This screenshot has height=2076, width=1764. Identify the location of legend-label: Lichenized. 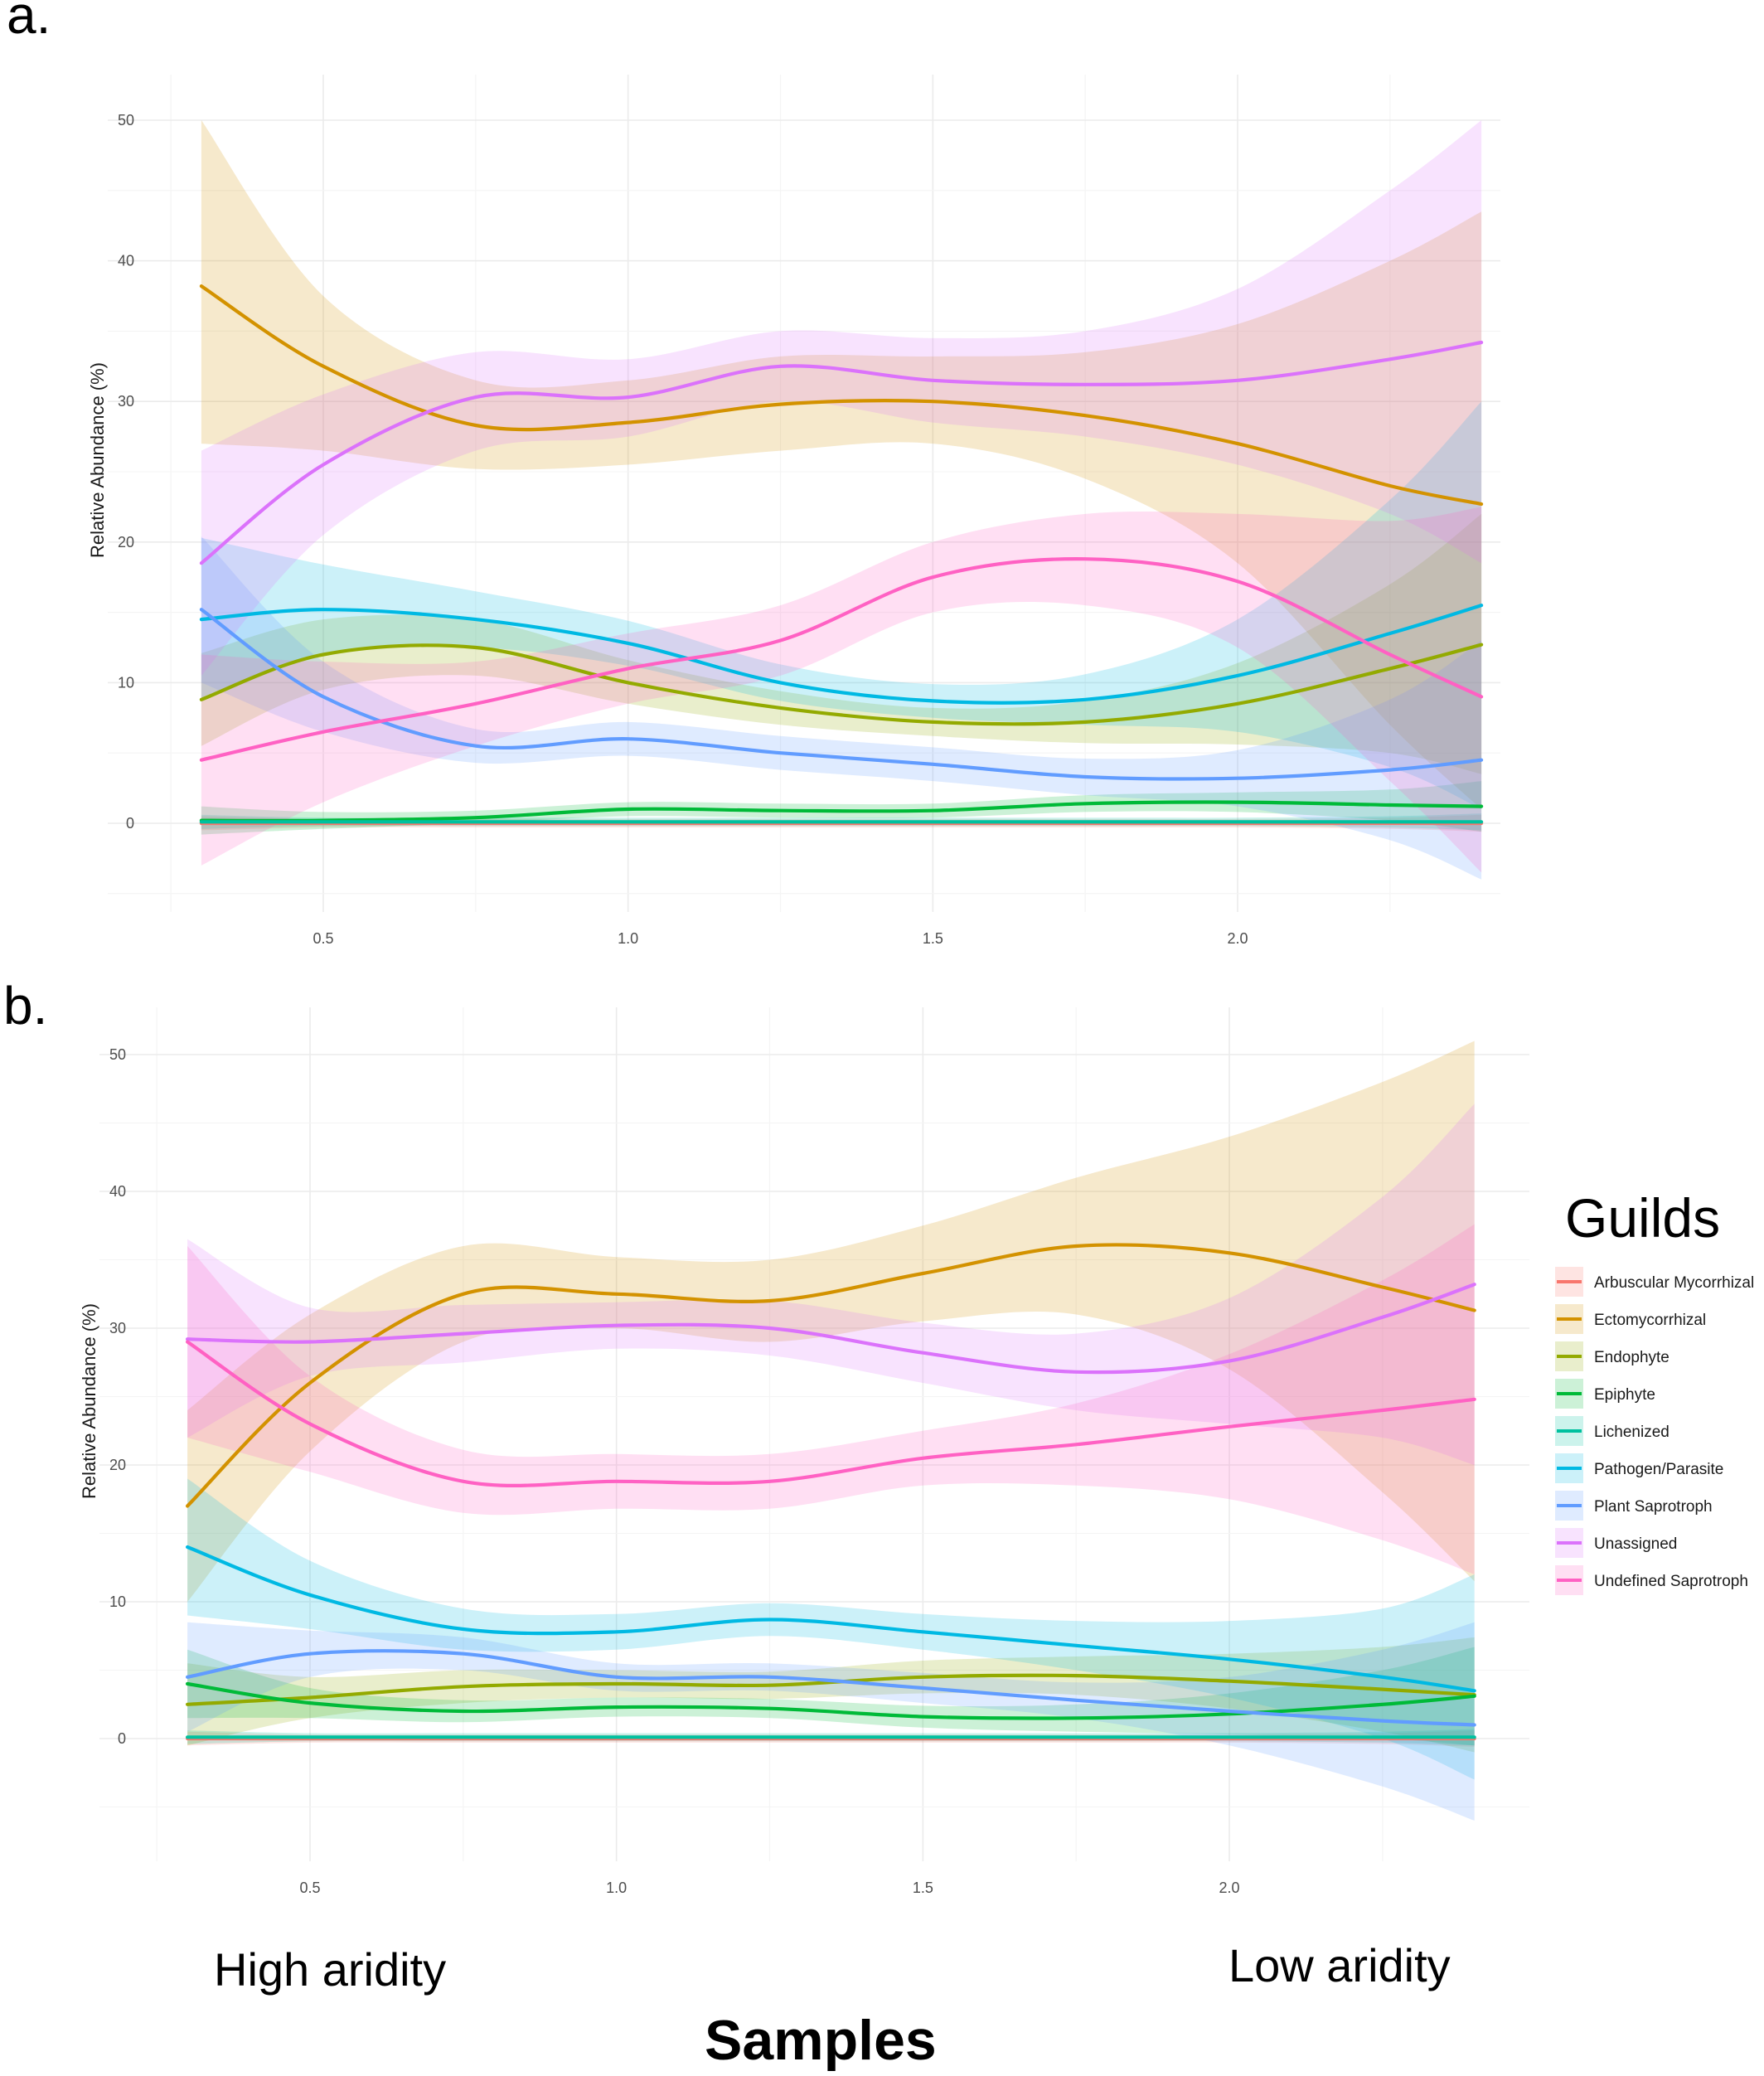
(1632, 1432).